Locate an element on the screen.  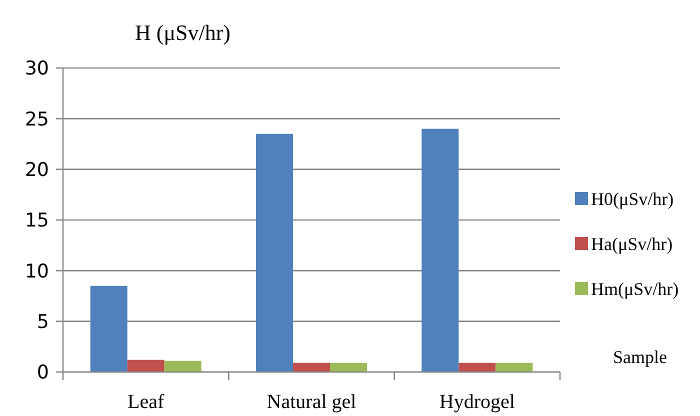
y-axis-title: H (μSv/hr) is located at coordinates (183, 32).